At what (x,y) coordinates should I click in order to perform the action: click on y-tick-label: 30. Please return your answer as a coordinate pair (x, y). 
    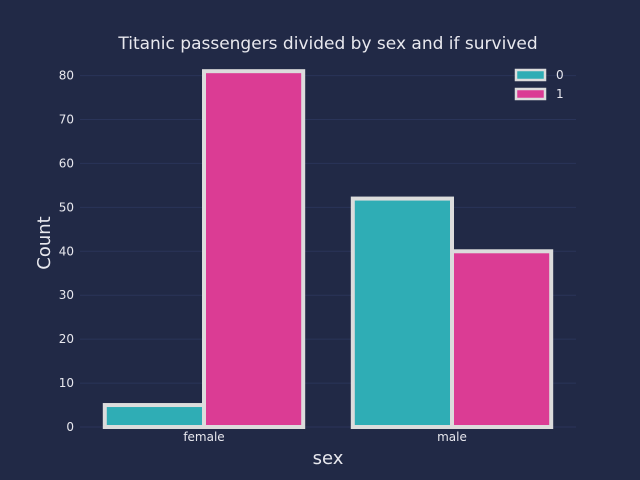
    Looking at the image, I should click on (66, 295).